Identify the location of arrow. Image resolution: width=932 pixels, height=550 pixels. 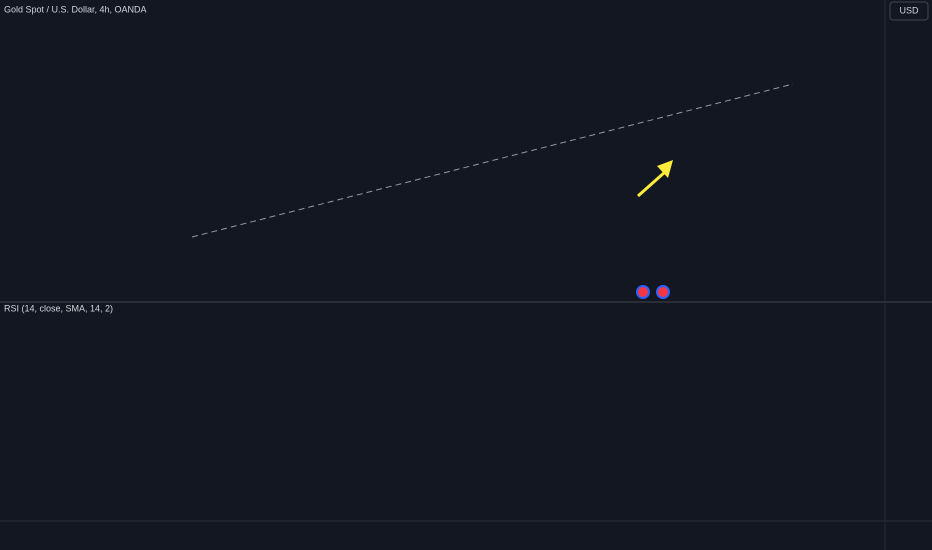
(651, 184).